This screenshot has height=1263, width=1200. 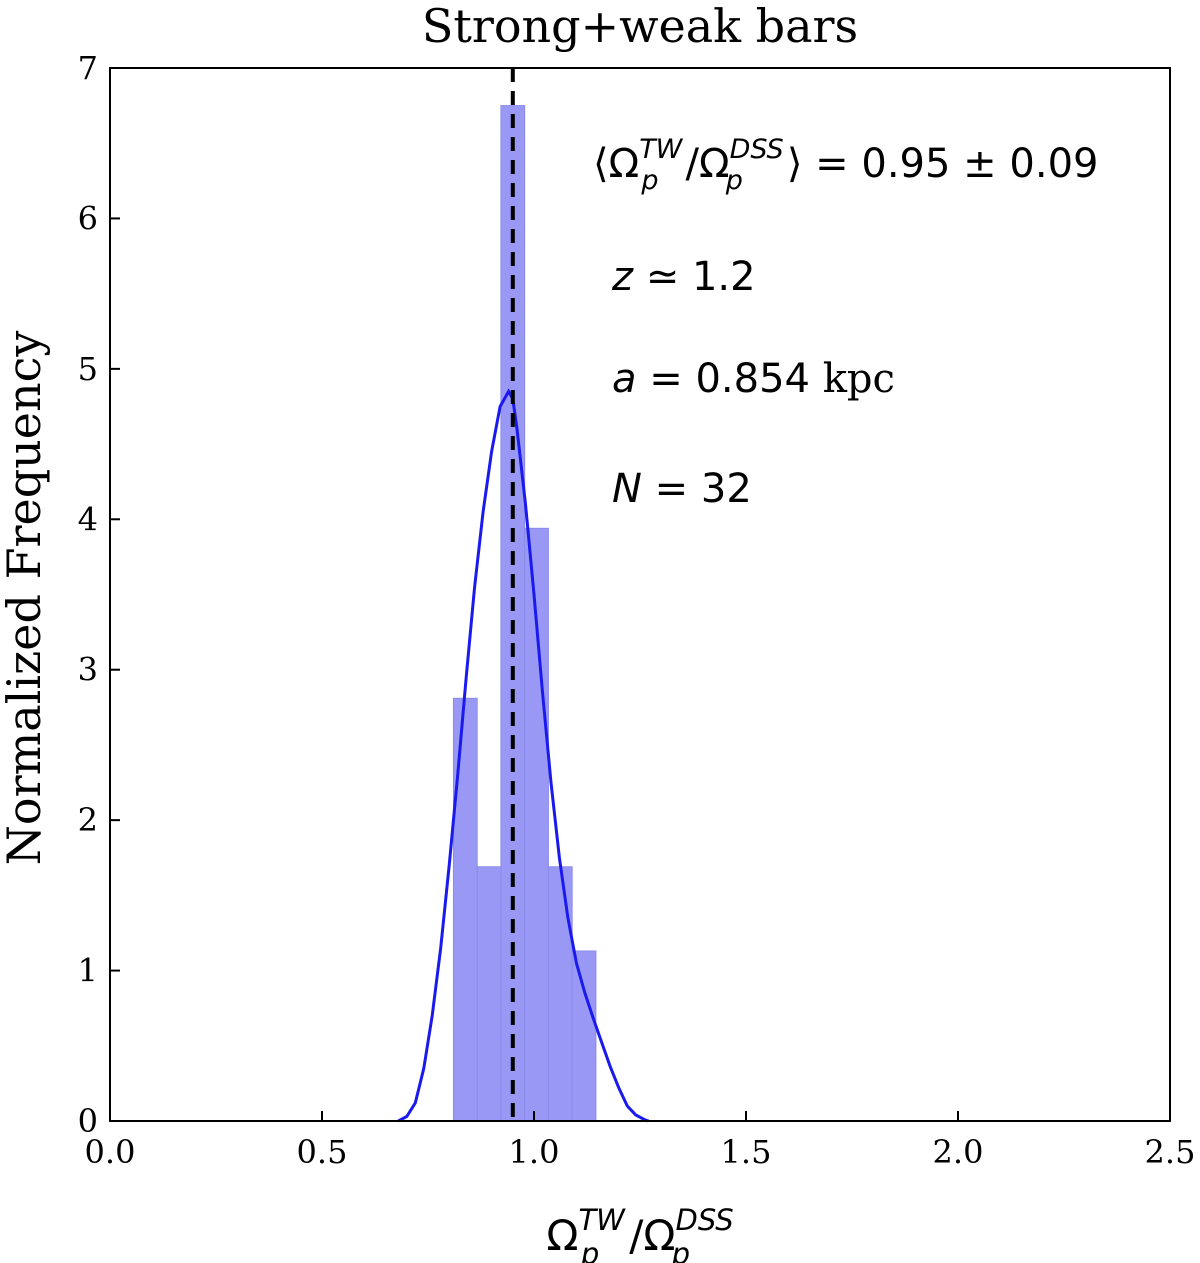 What do you see at coordinates (110, 1152) in the screenshot?
I see `x-tick-label: 0.0` at bounding box center [110, 1152].